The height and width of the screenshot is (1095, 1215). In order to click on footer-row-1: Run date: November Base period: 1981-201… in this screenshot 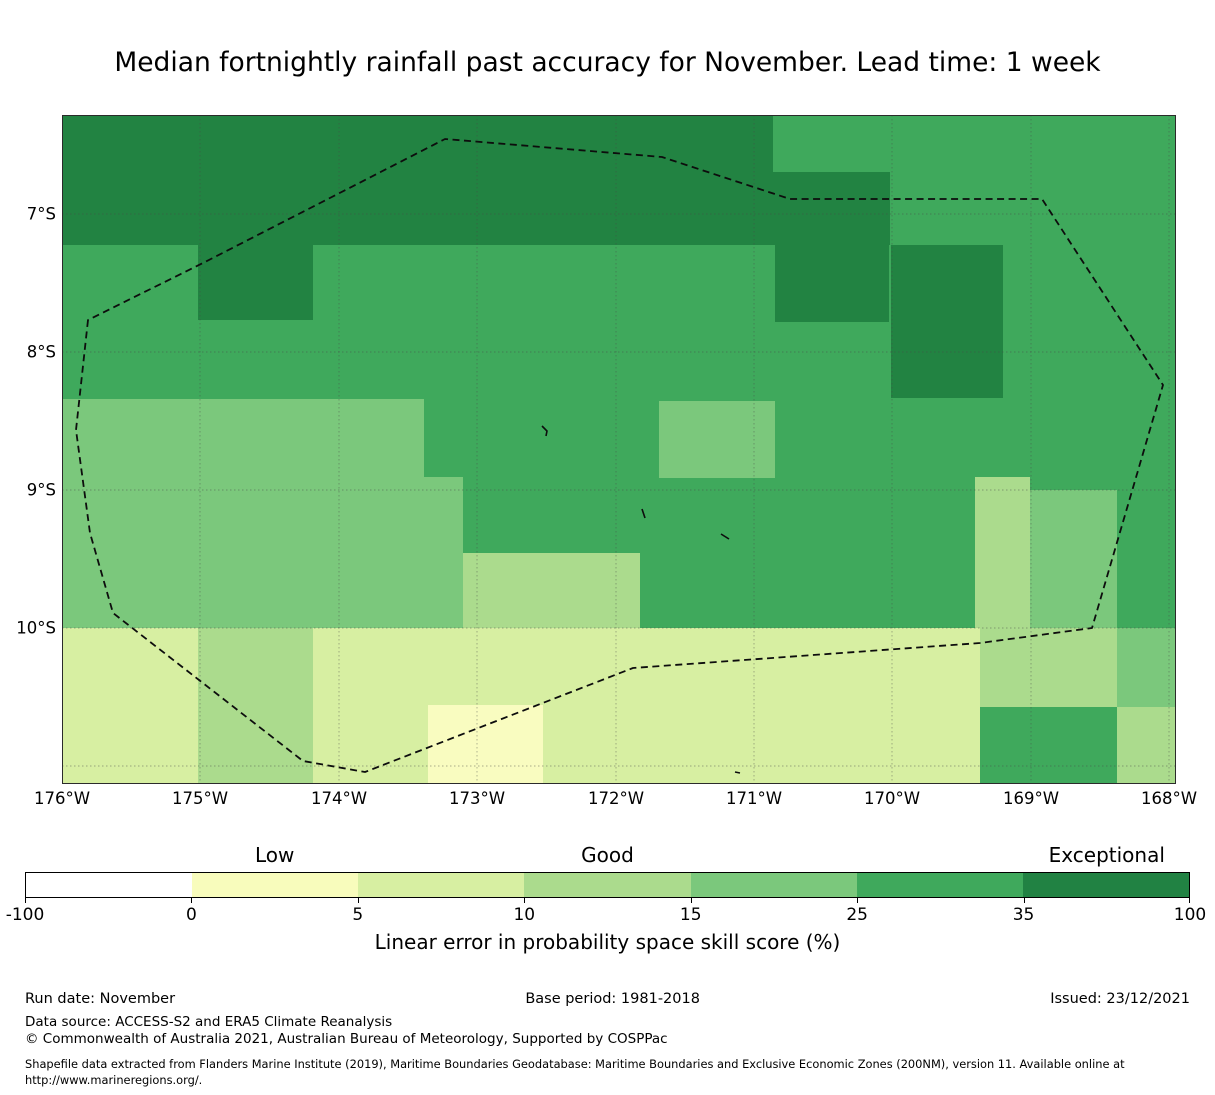, I will do `click(607, 999)`.